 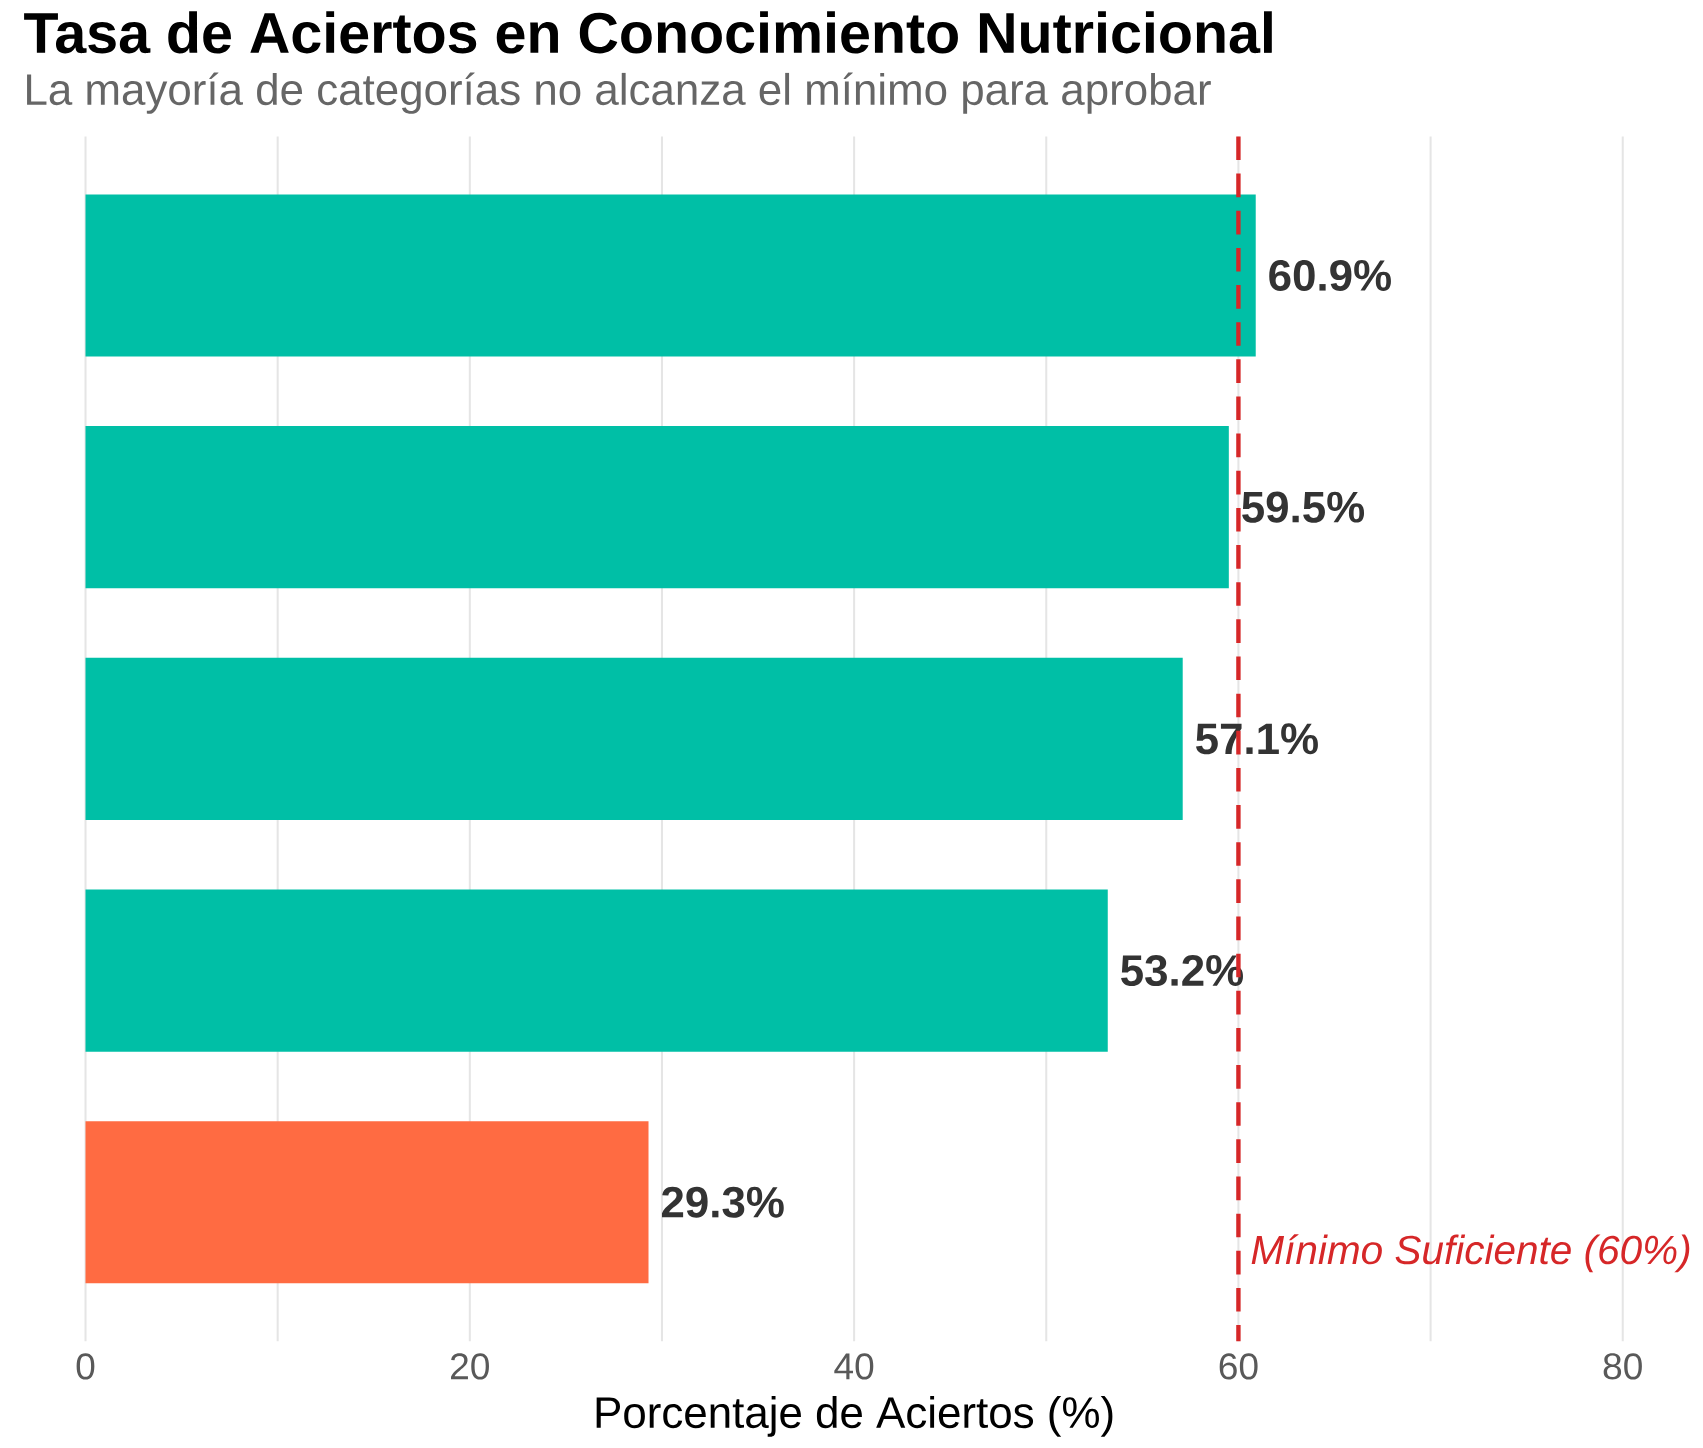 I want to click on x-tick-label: 40, so click(x=854, y=1366).